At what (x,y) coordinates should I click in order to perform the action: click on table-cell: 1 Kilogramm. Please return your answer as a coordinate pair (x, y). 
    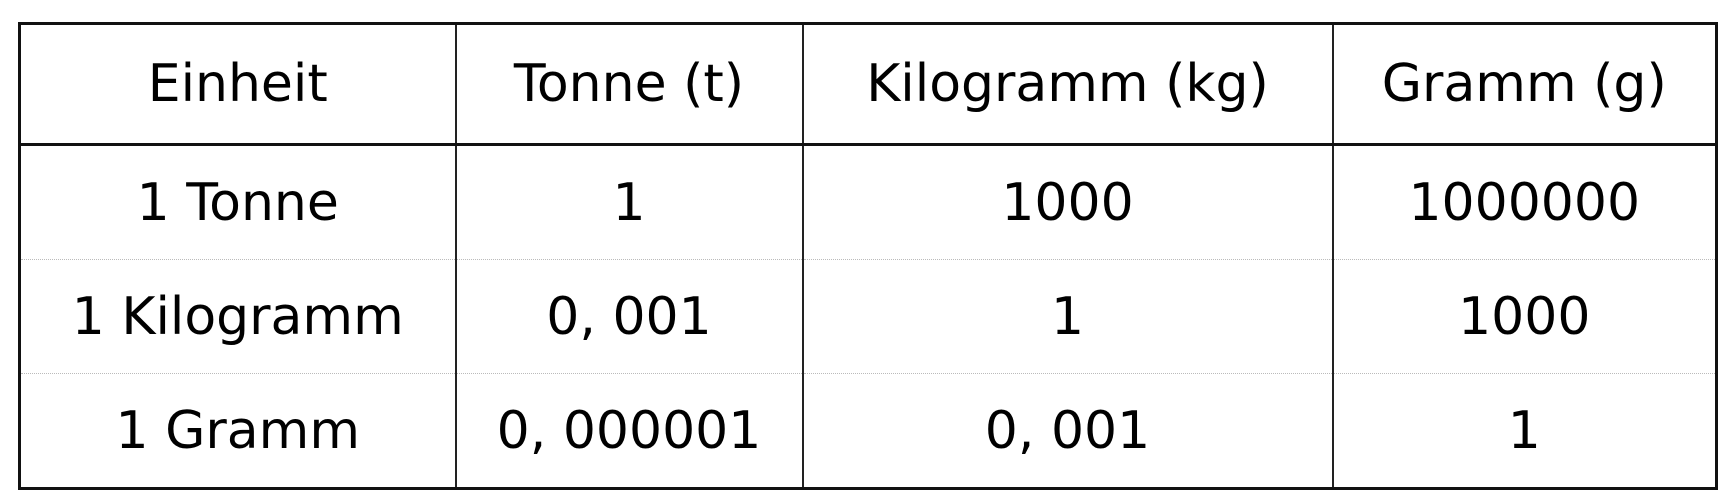
    Looking at the image, I should click on (237, 316).